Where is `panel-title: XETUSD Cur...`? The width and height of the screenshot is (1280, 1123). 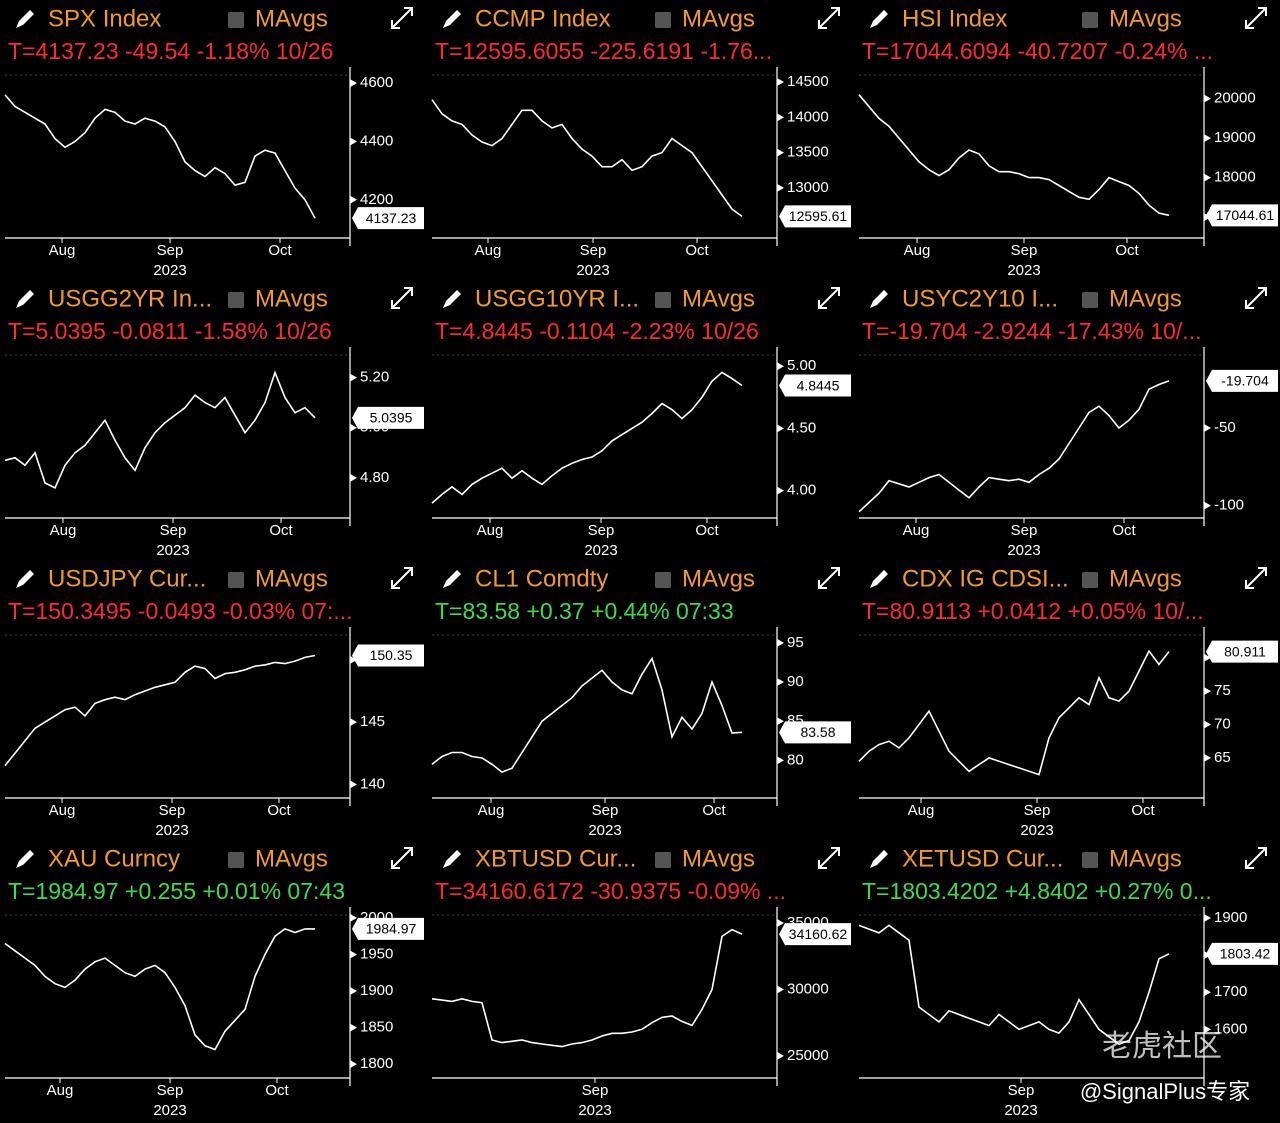 panel-title: XETUSD Cur... is located at coordinates (982, 858).